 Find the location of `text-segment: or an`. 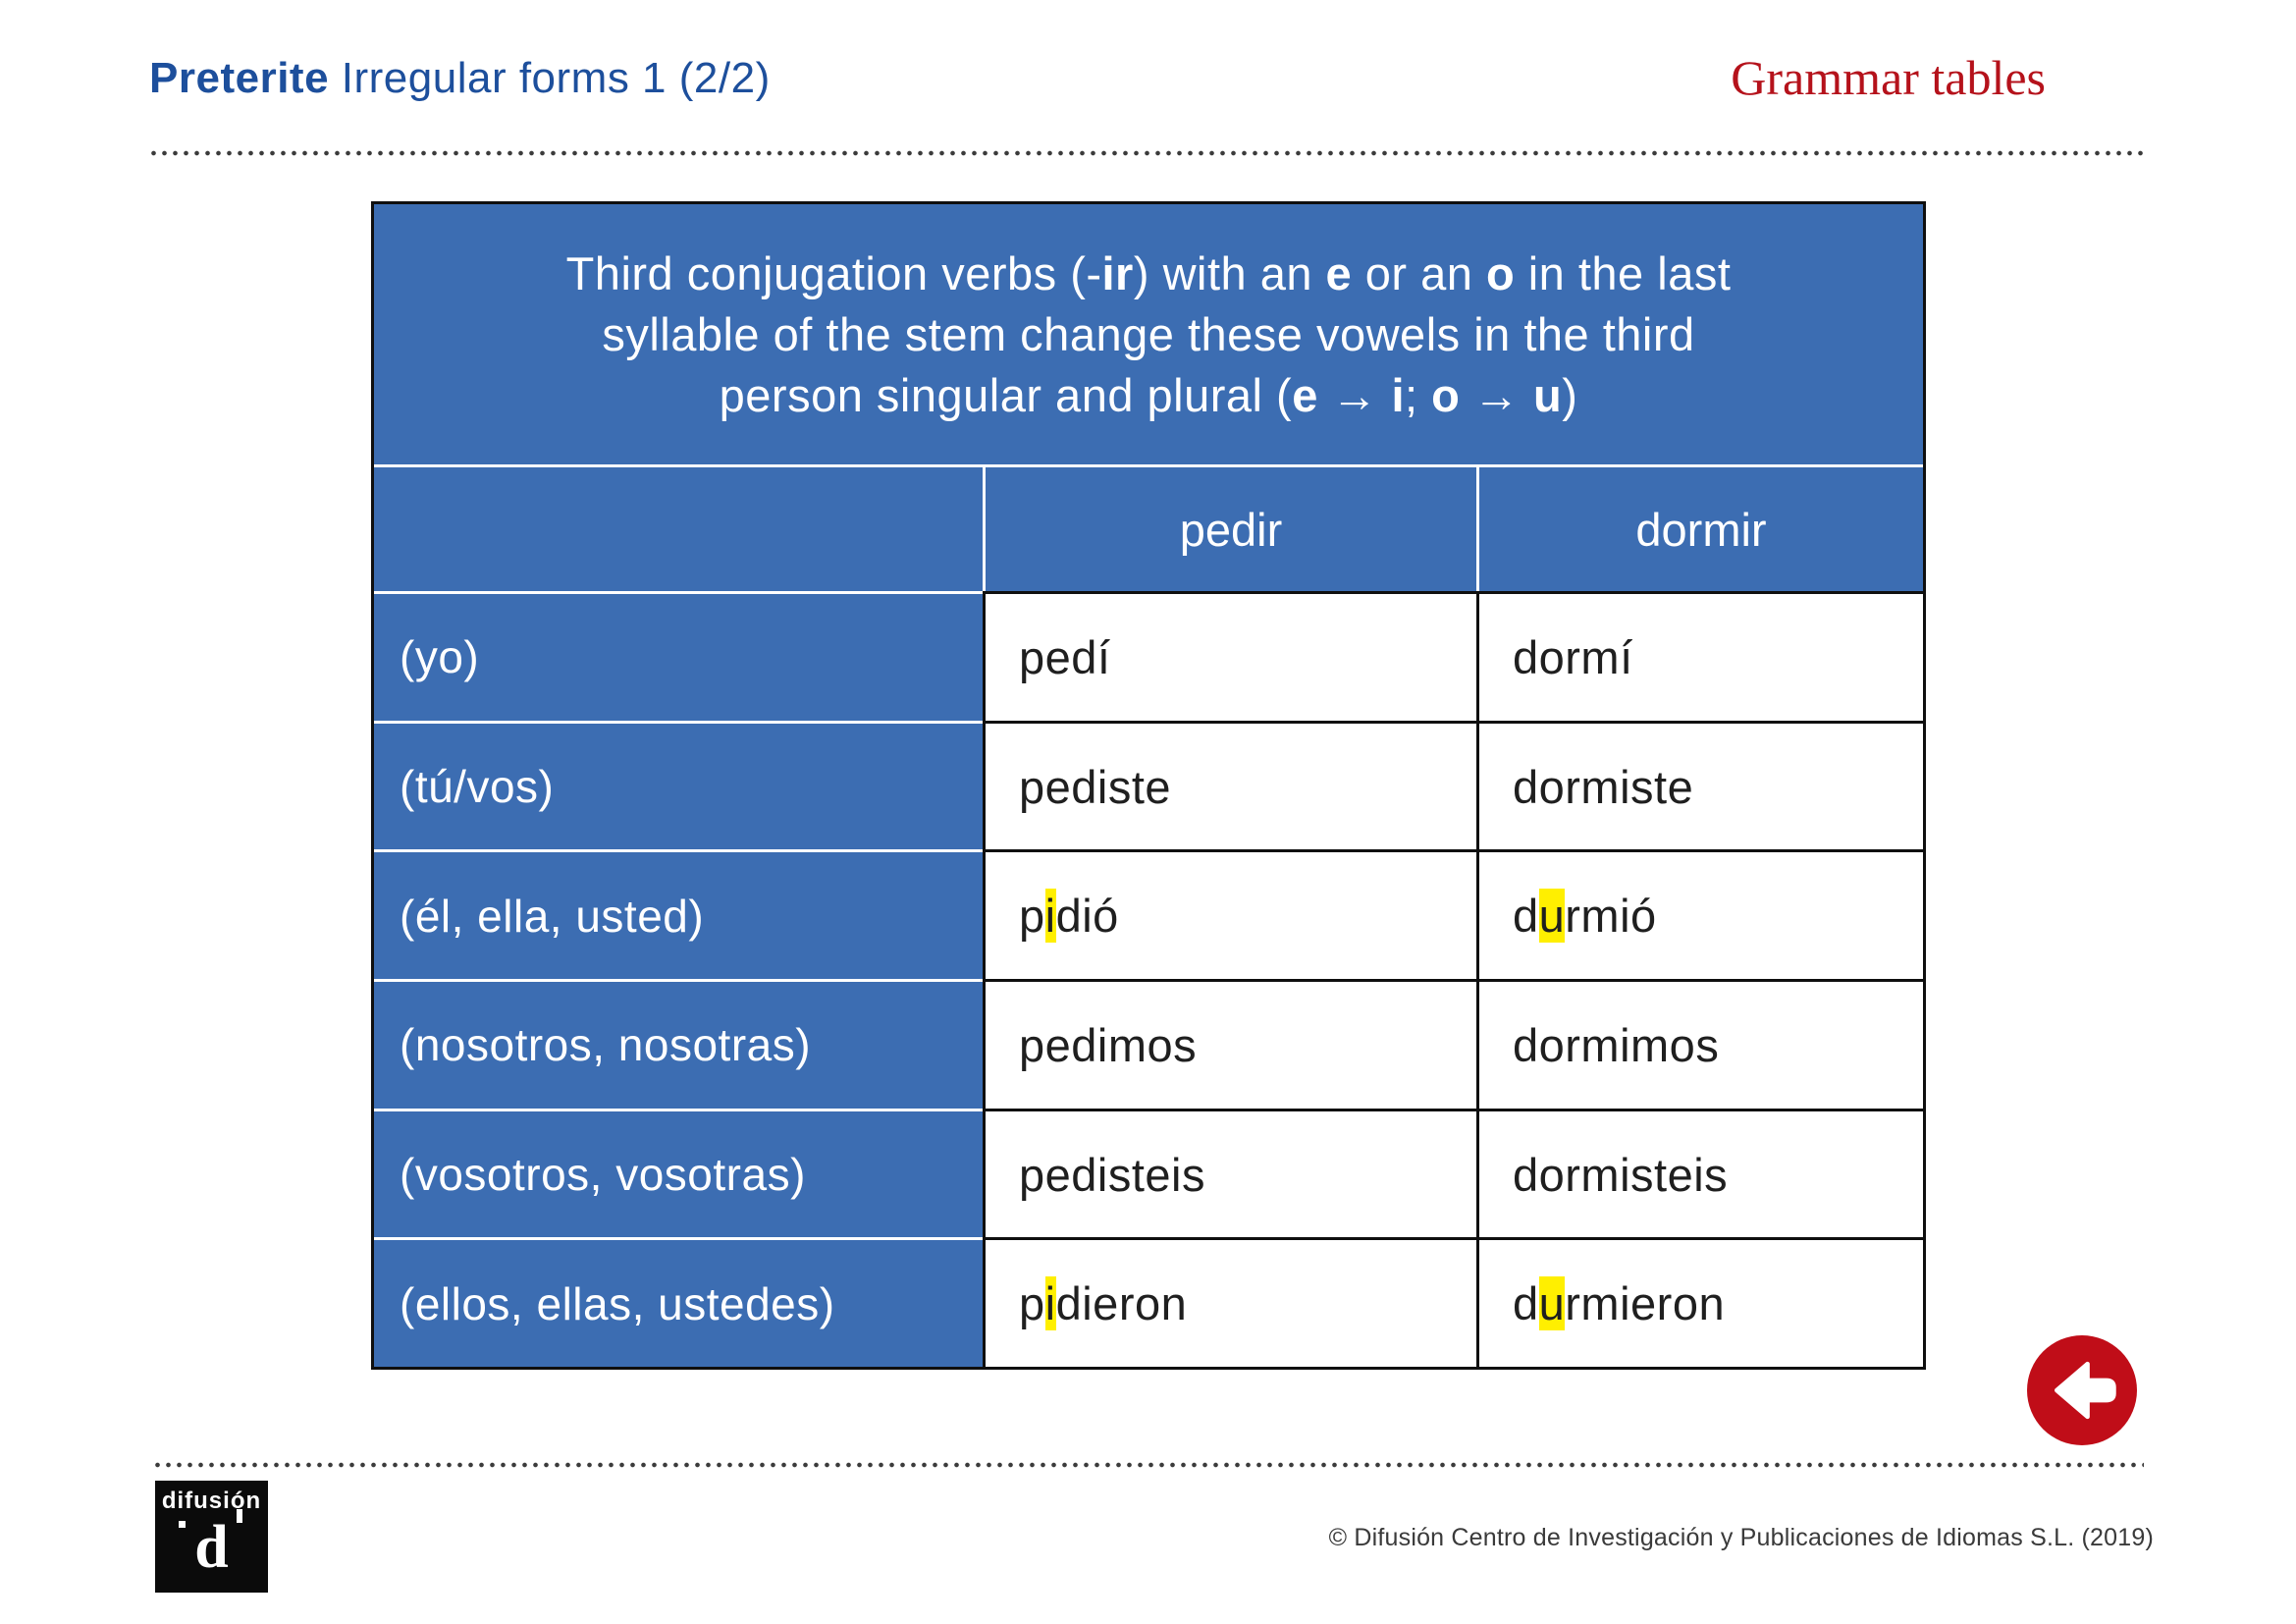

text-segment: or an is located at coordinates (1419, 272).